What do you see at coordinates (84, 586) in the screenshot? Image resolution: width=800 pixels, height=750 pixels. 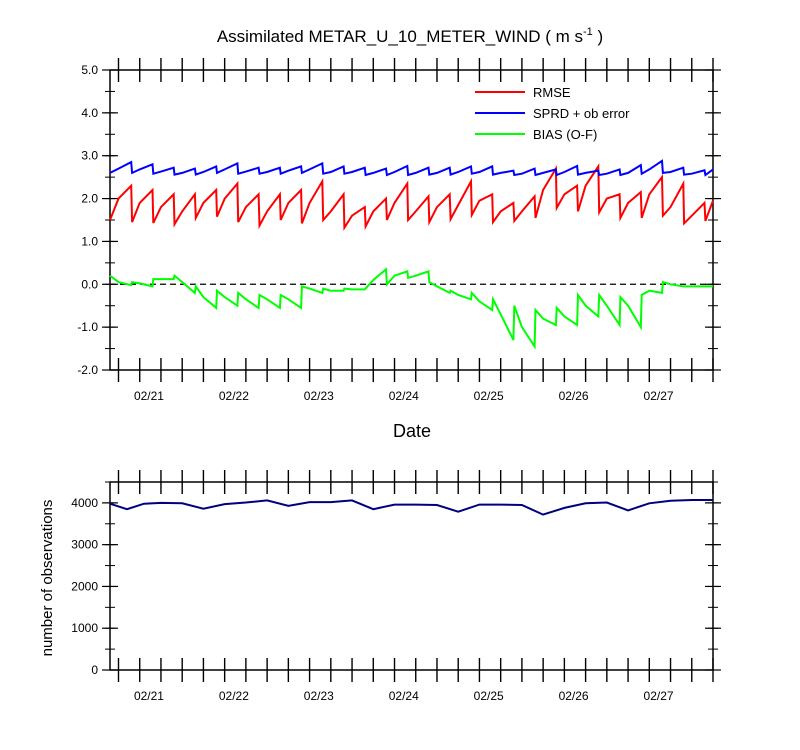 I see `y-tick-label: 2000` at bounding box center [84, 586].